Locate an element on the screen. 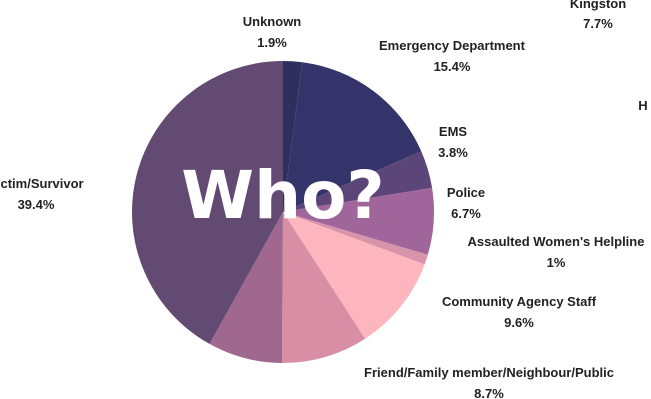 This screenshot has width=651, height=399. pie-slice-police is located at coordinates (359, 221).